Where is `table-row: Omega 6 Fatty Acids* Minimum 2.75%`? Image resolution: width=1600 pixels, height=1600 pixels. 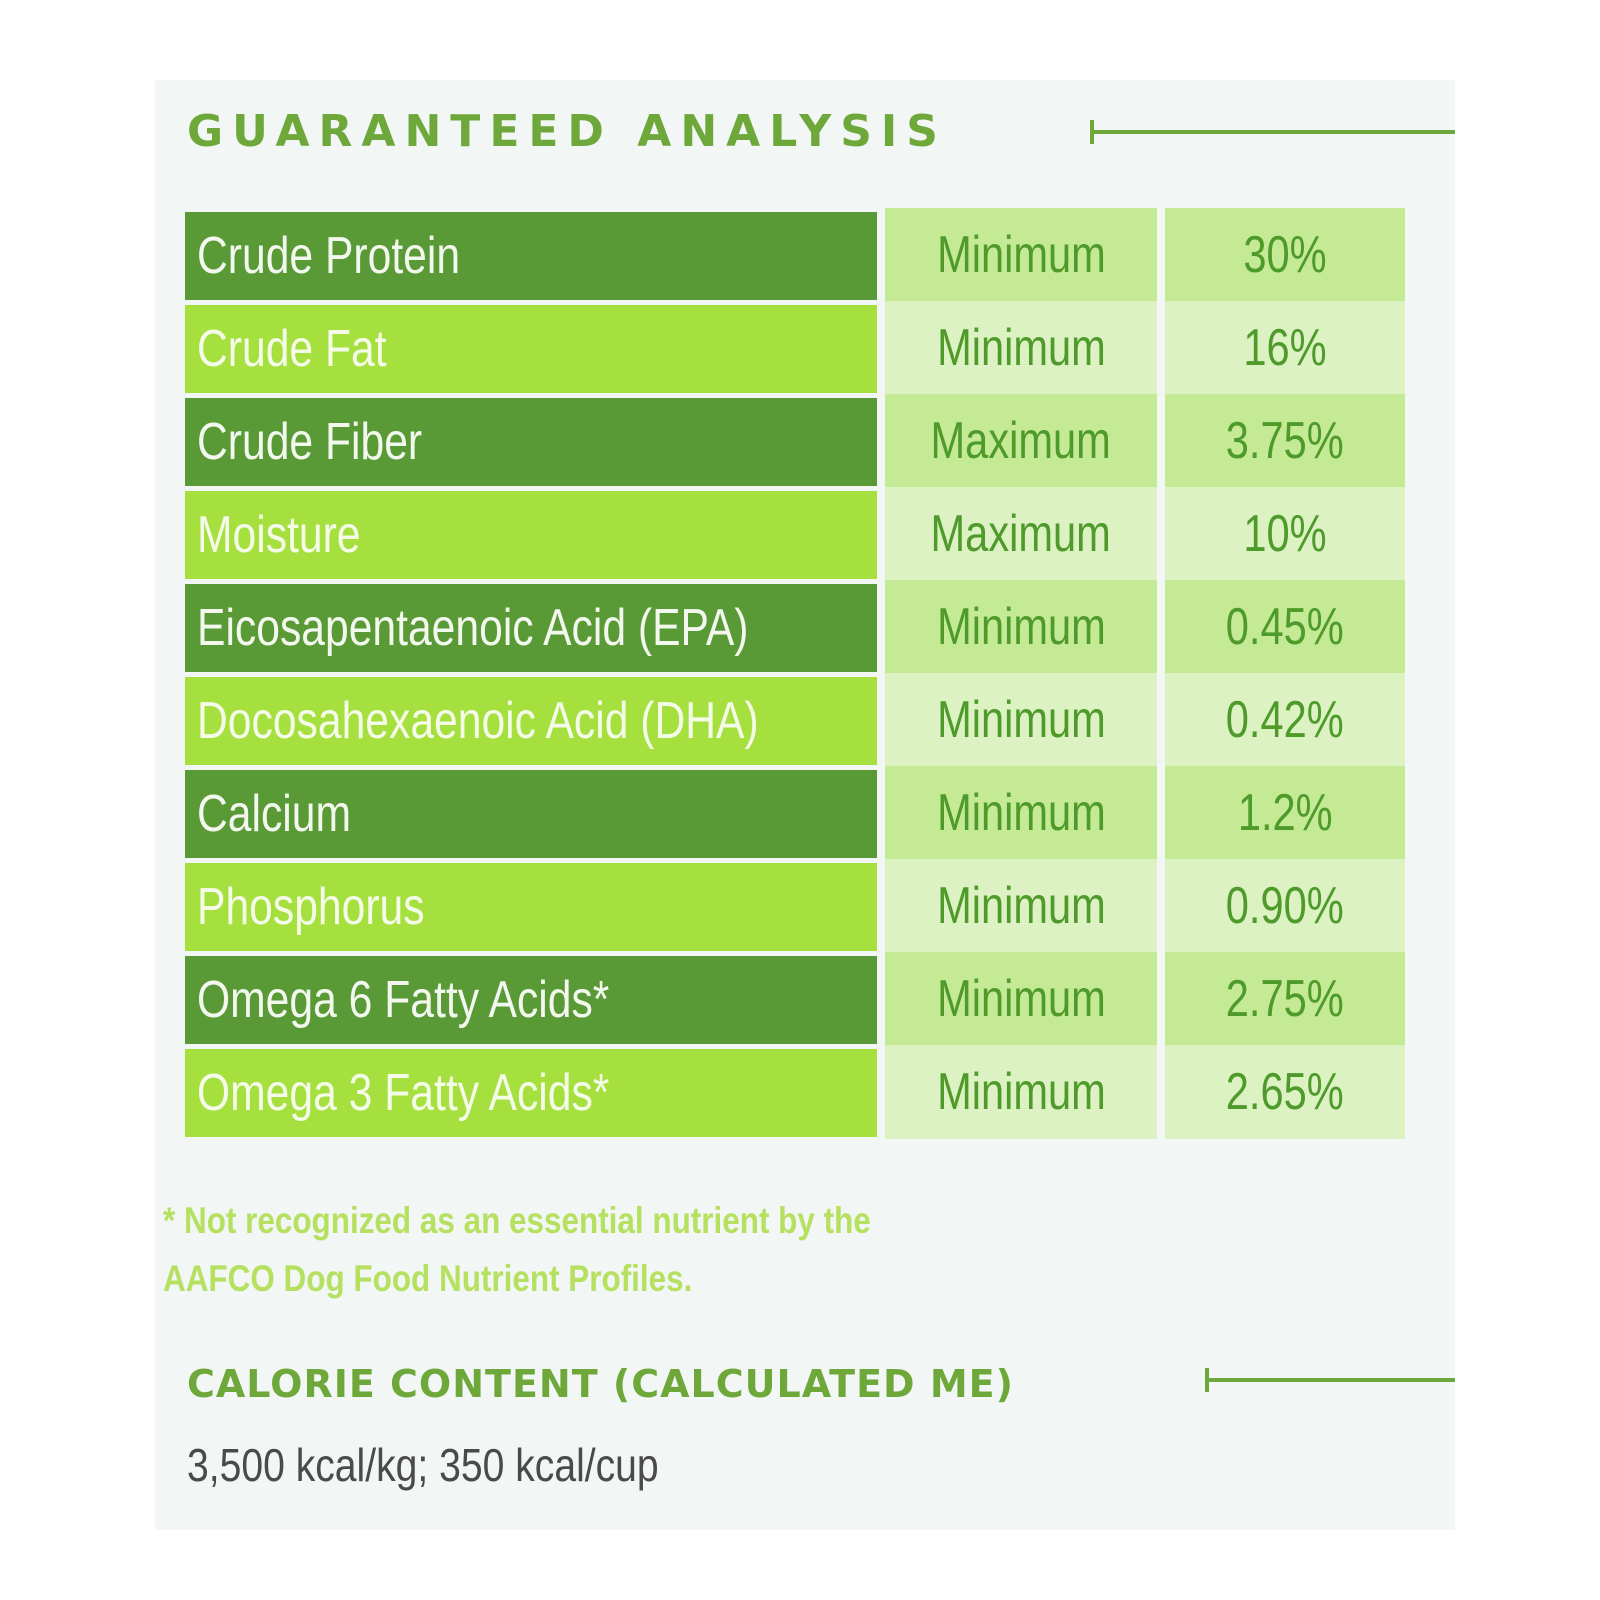
table-row: Omega 6 Fatty Acids* Minimum 2.75% is located at coordinates (795, 999).